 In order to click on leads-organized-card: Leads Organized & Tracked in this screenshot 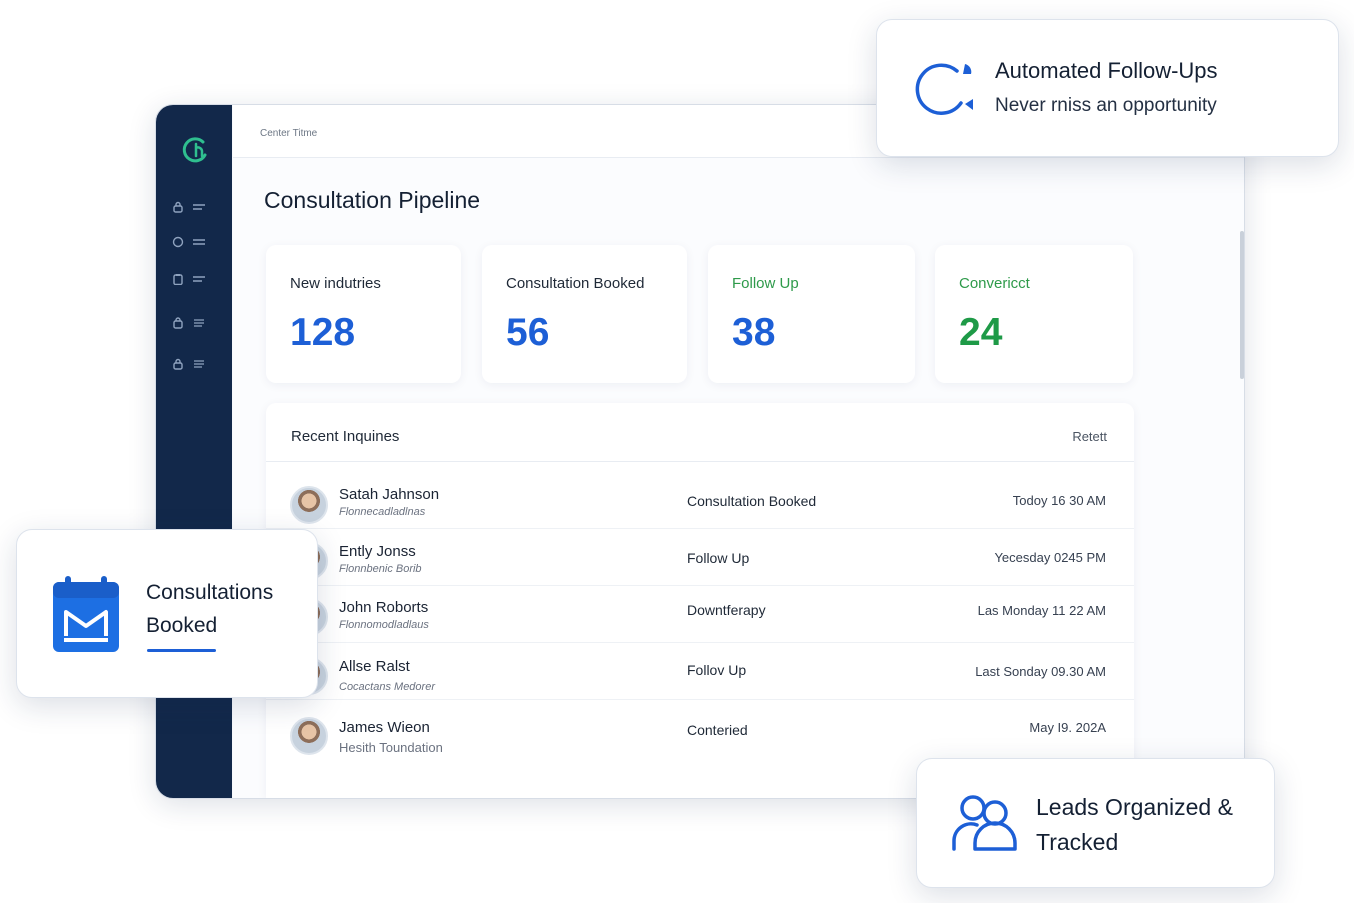, I will do `click(1095, 823)`.